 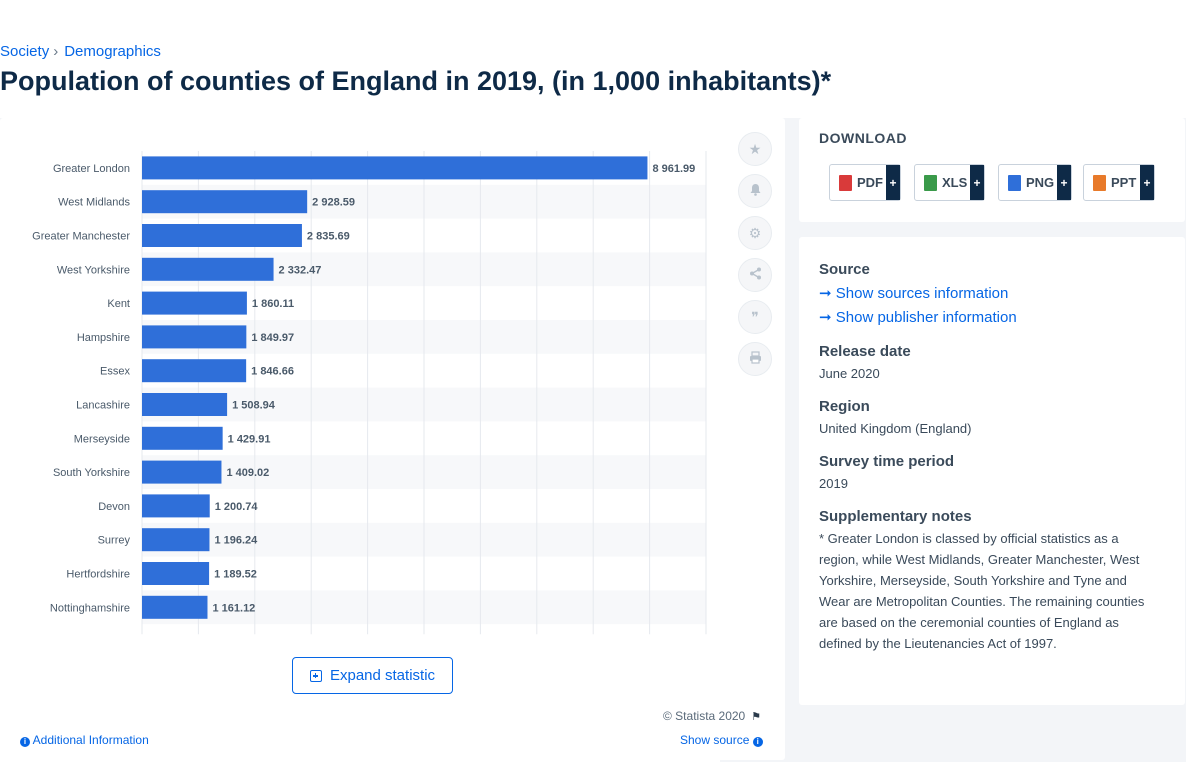 I want to click on gear-icon: ⚙, so click(x=755, y=232).